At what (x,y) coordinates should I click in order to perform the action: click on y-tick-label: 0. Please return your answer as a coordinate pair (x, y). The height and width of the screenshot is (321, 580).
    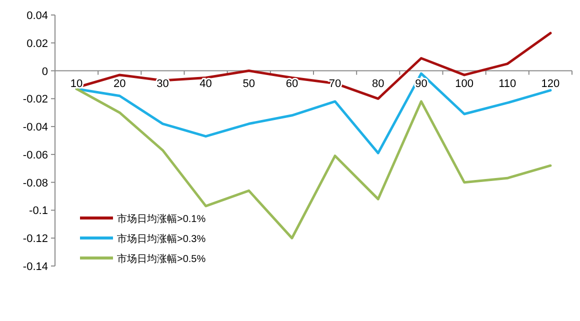
    Looking at the image, I should click on (45, 72).